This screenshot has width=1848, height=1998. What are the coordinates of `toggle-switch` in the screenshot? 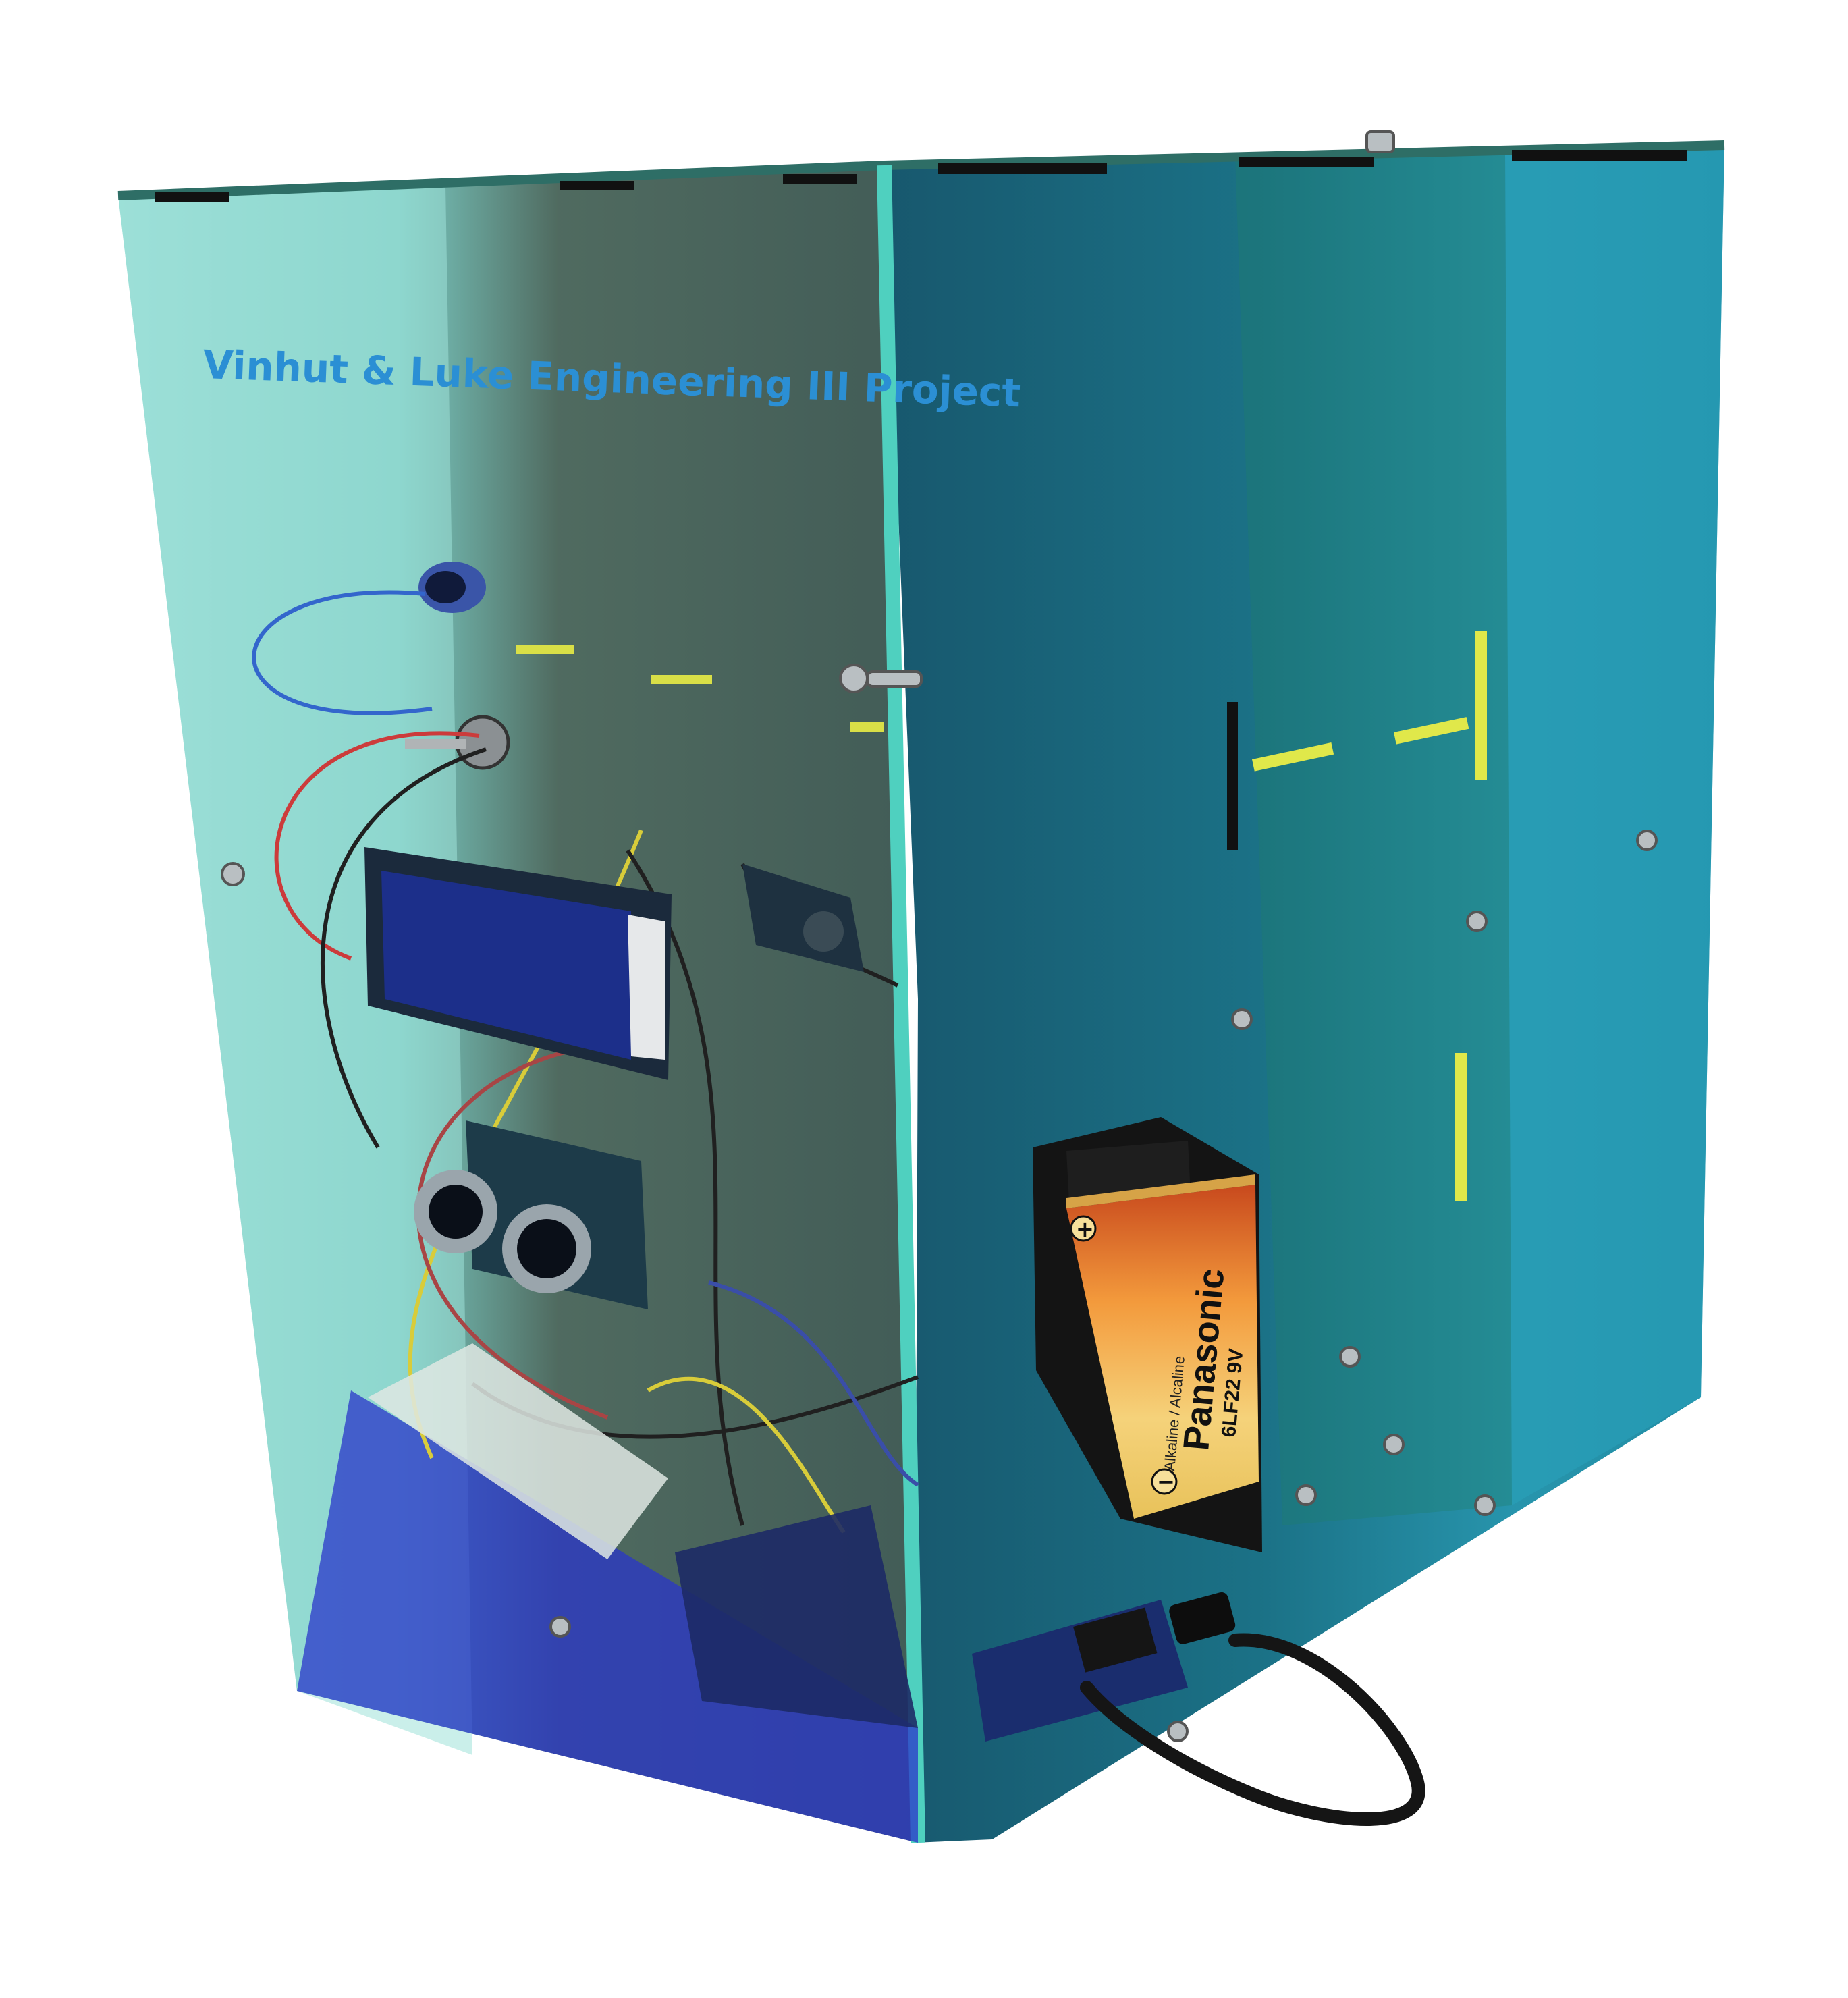 It's located at (457, 742).